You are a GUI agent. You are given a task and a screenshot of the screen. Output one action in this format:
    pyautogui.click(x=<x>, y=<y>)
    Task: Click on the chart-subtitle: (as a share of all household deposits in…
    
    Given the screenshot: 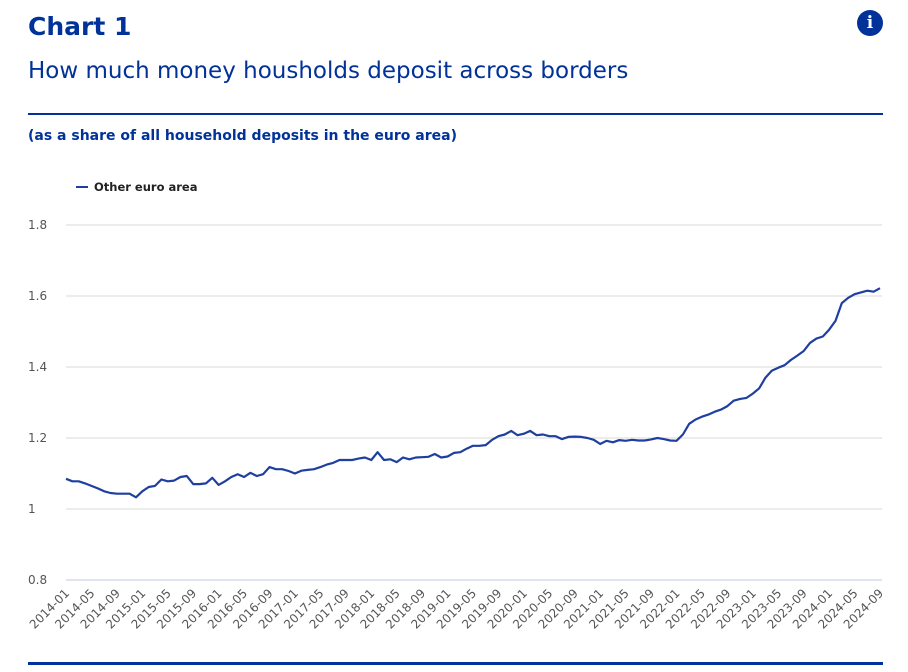 What is the action you would take?
    pyautogui.click(x=242, y=136)
    